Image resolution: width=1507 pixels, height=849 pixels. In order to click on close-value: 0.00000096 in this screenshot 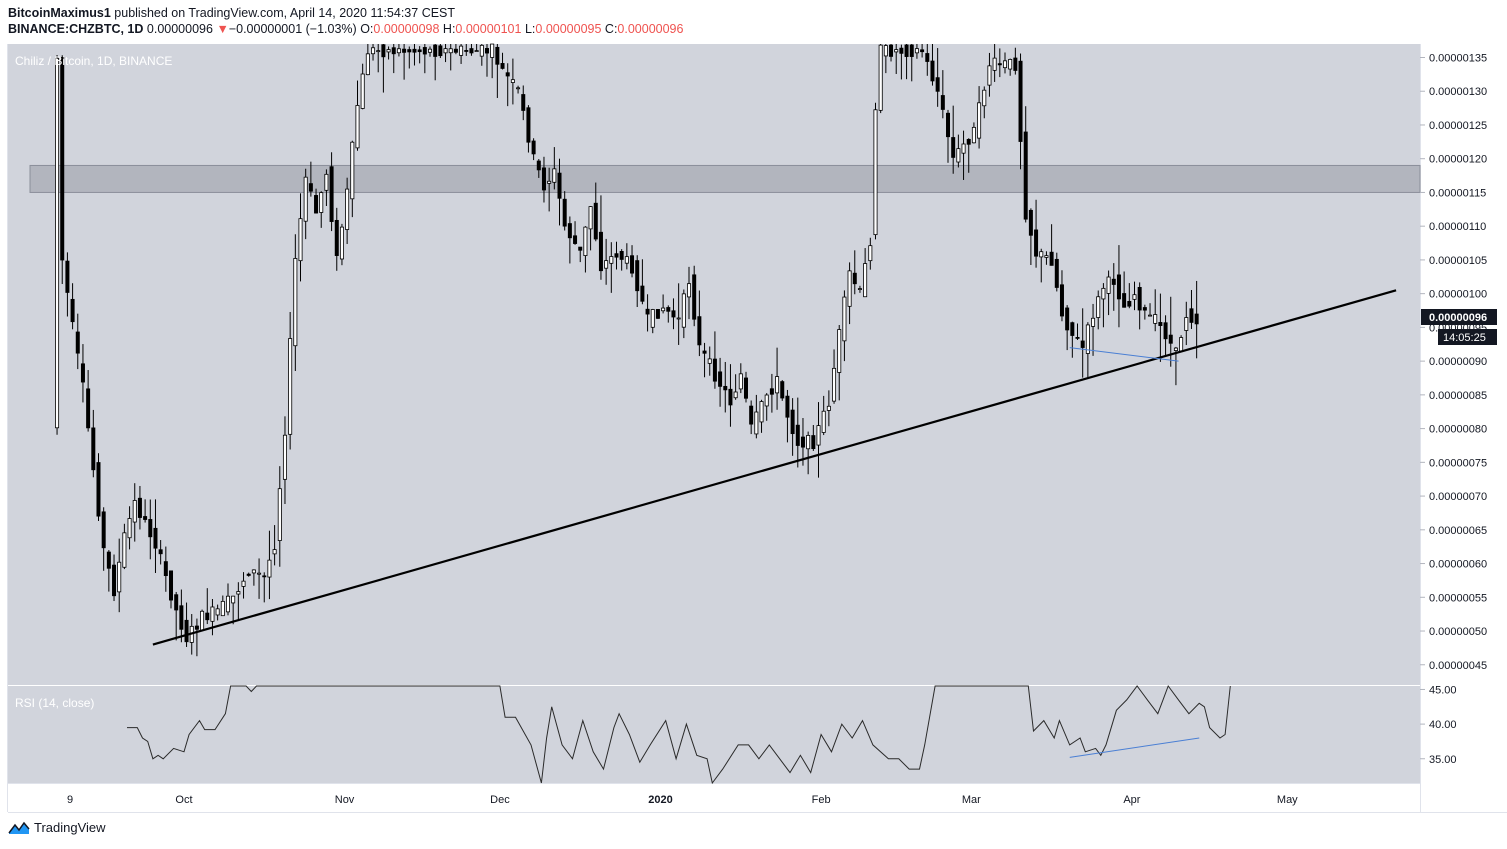, I will do `click(650, 29)`.